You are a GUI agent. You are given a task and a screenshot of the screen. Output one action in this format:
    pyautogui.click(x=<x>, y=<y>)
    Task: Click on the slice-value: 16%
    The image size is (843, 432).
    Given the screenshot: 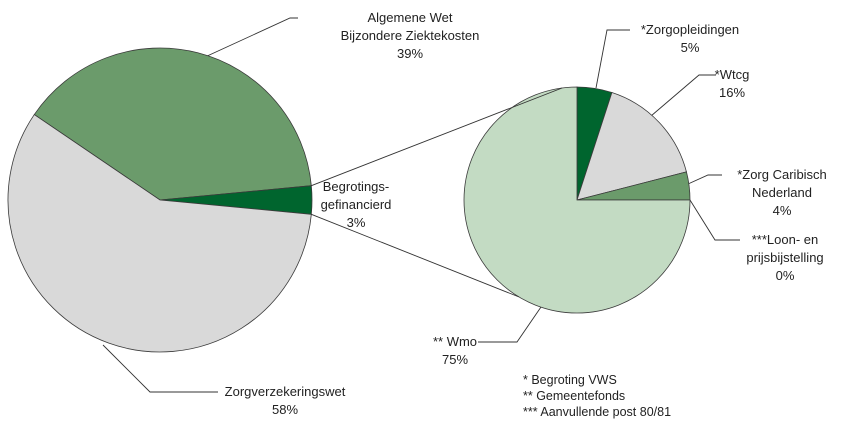 What is the action you would take?
    pyautogui.click(x=732, y=92)
    